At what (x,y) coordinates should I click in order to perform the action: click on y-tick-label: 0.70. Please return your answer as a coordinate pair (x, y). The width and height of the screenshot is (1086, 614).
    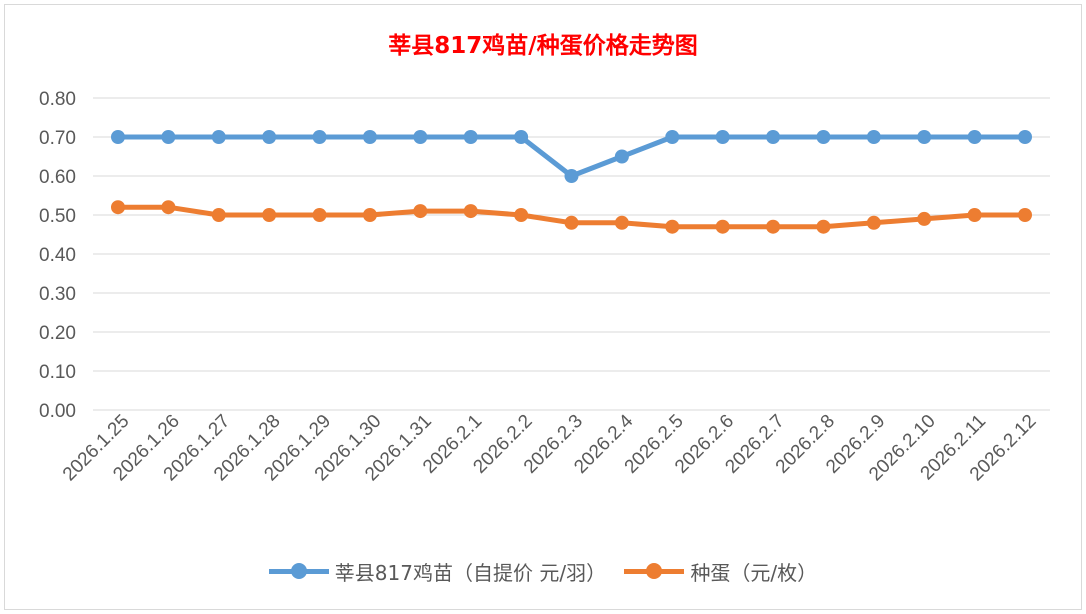
    Looking at the image, I should click on (57, 138).